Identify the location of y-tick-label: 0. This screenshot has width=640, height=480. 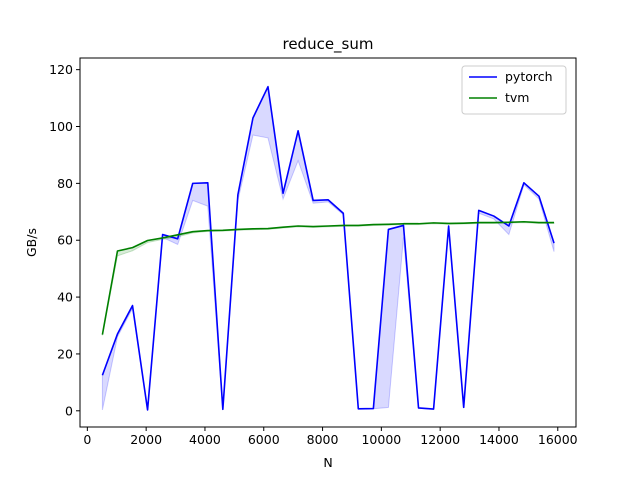
(69, 410).